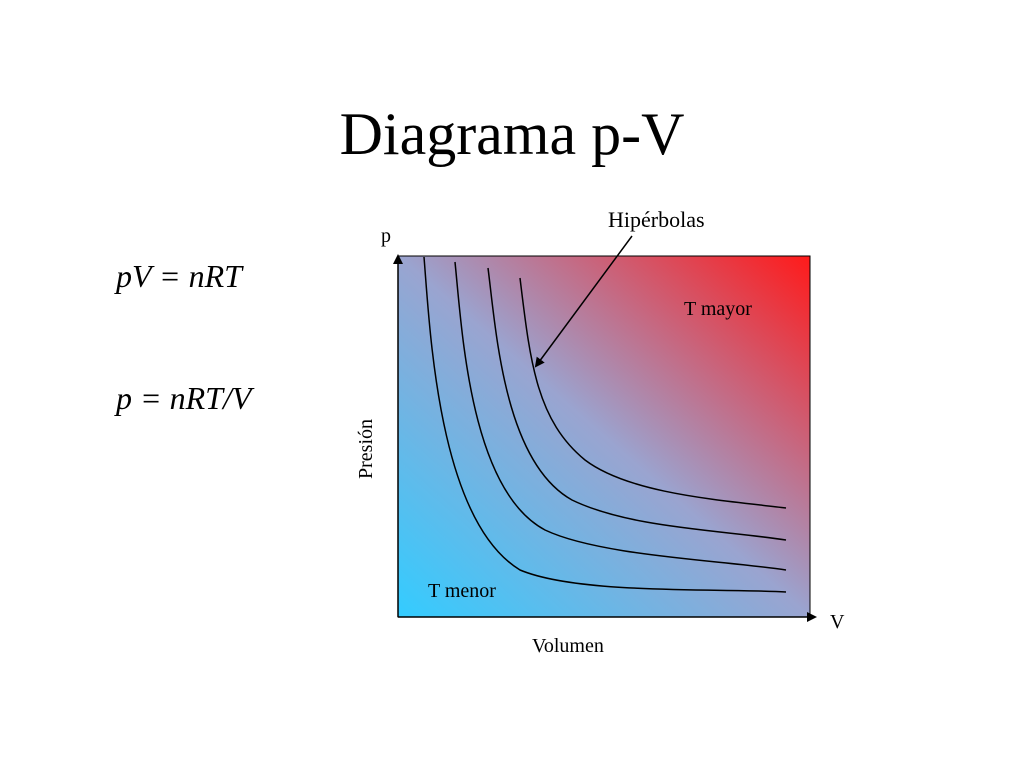 The height and width of the screenshot is (768, 1024). Describe the element at coordinates (184, 398) in the screenshot. I see `pressure-equation: p = nRT/V` at that location.